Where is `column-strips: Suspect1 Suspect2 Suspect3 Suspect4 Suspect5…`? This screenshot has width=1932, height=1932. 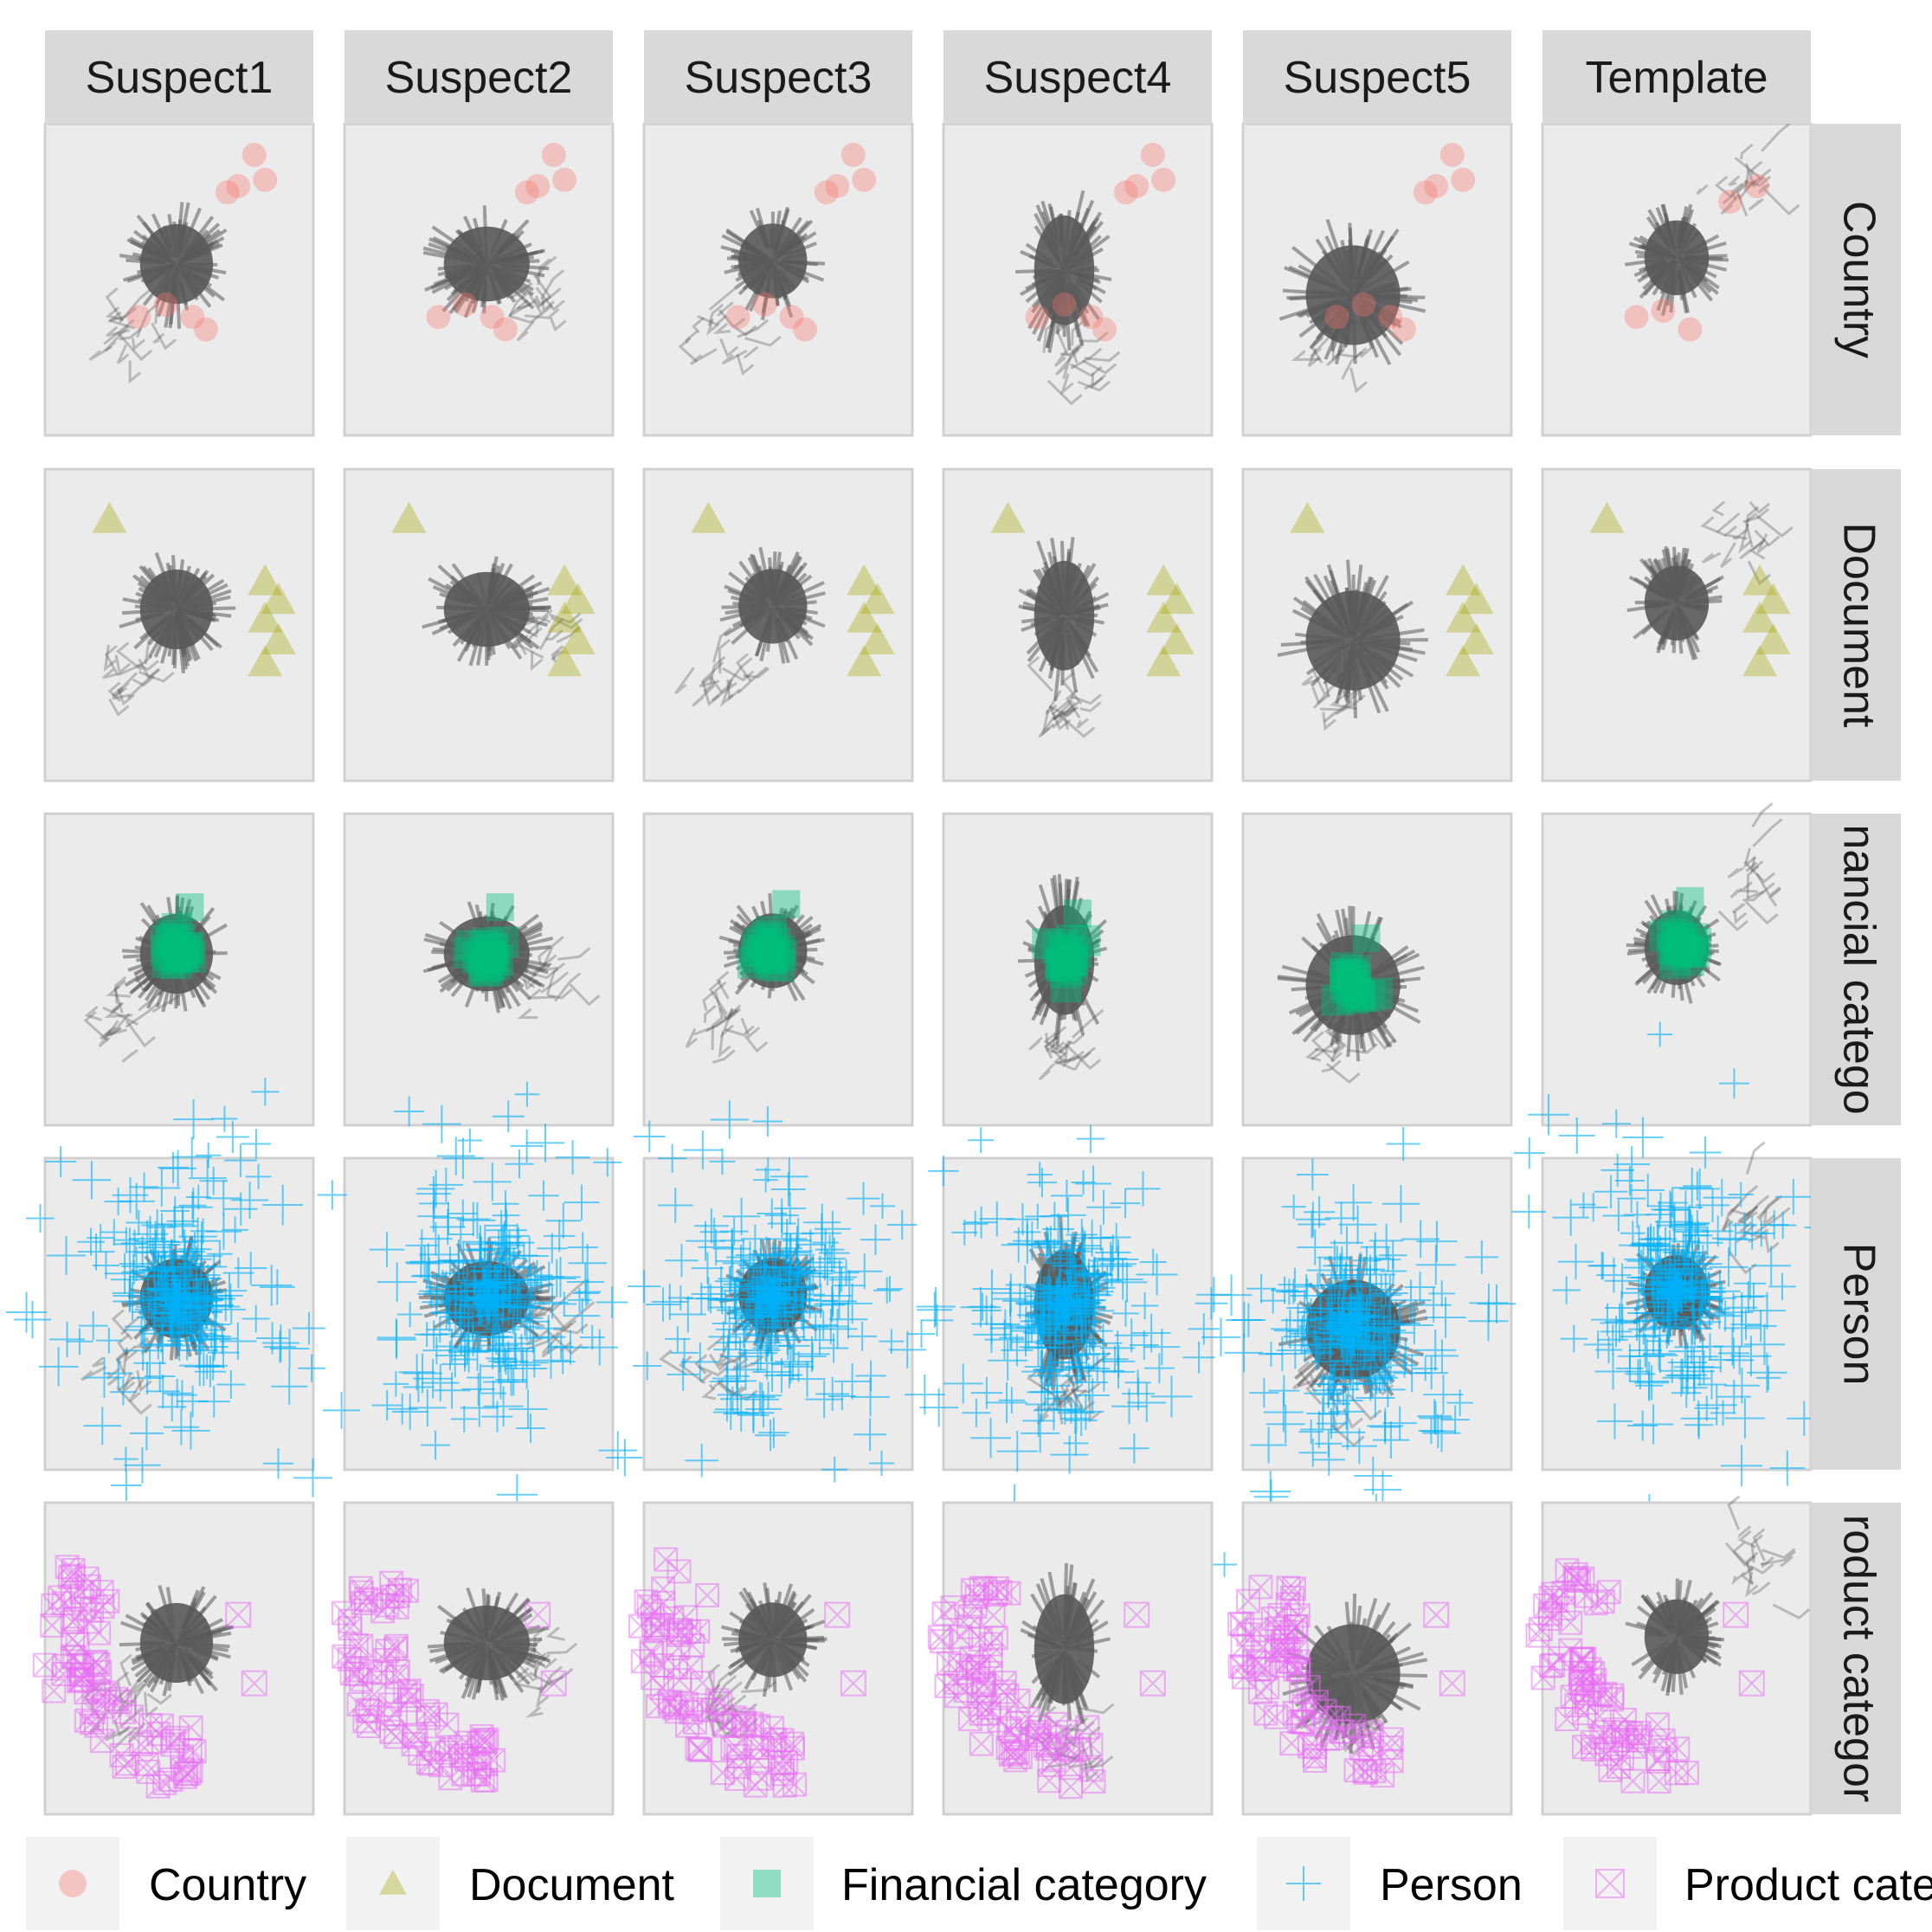
column-strips: Suspect1 Suspect2 Suspect3 Suspect4 Suspect5… is located at coordinates (928, 77).